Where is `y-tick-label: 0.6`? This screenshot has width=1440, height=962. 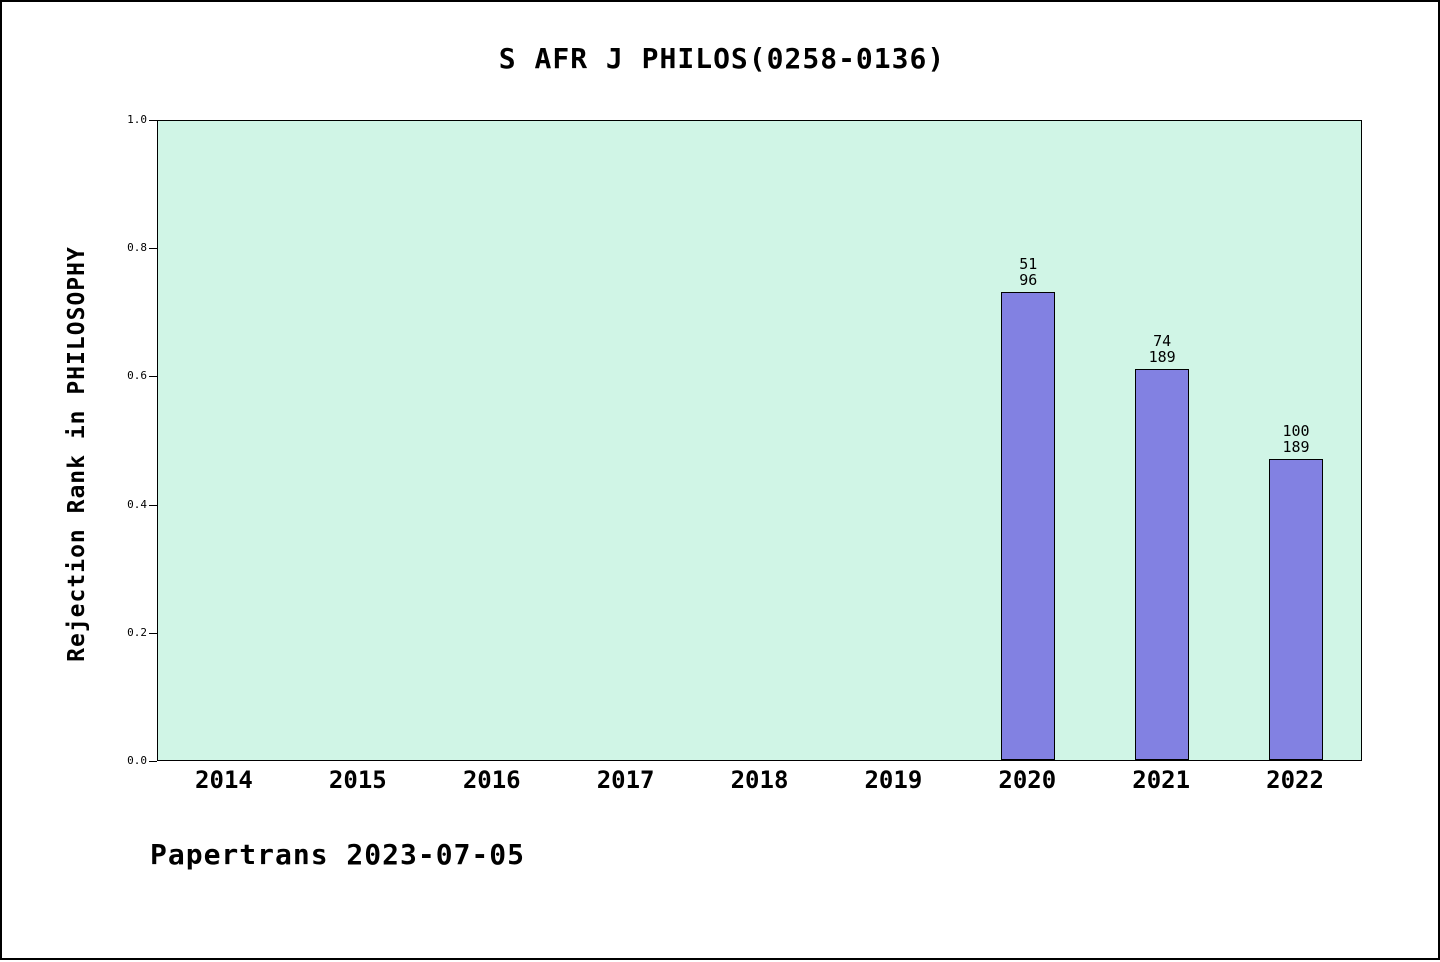
y-tick-label: 0.6 is located at coordinates (137, 376).